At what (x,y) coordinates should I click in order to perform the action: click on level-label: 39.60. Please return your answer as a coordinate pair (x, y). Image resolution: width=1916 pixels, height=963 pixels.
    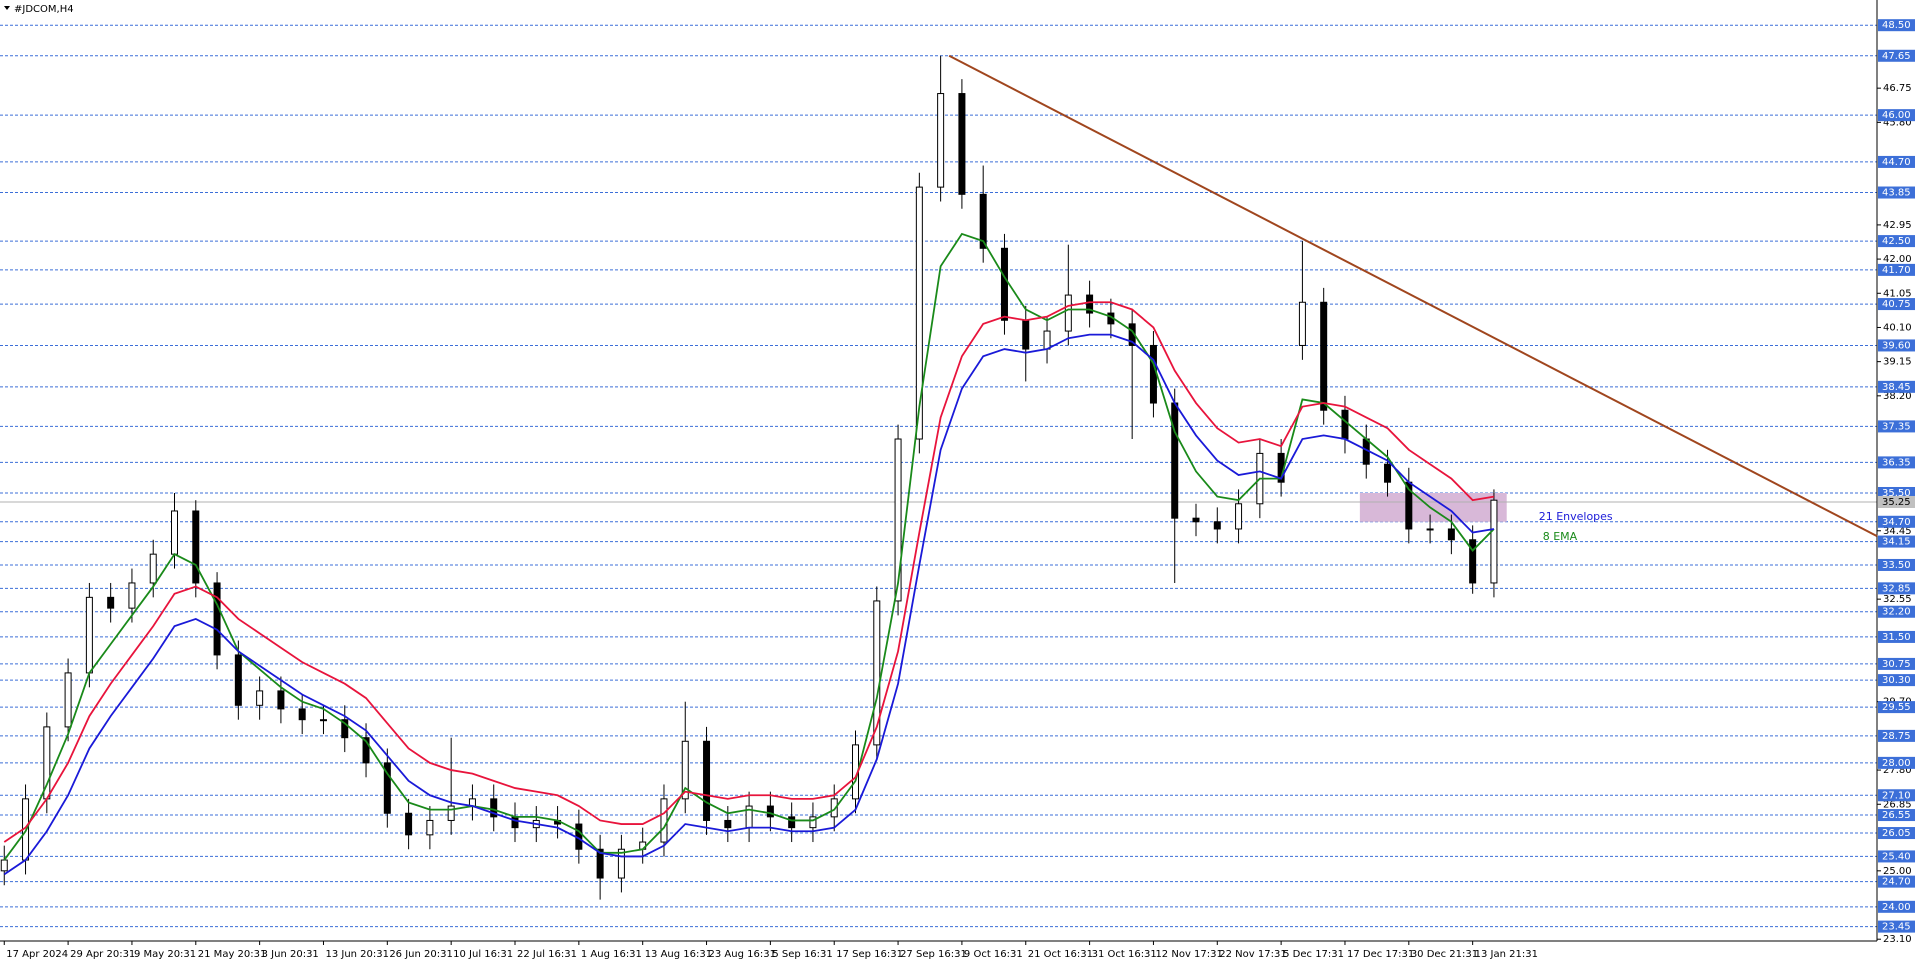
    Looking at the image, I should click on (1896, 345).